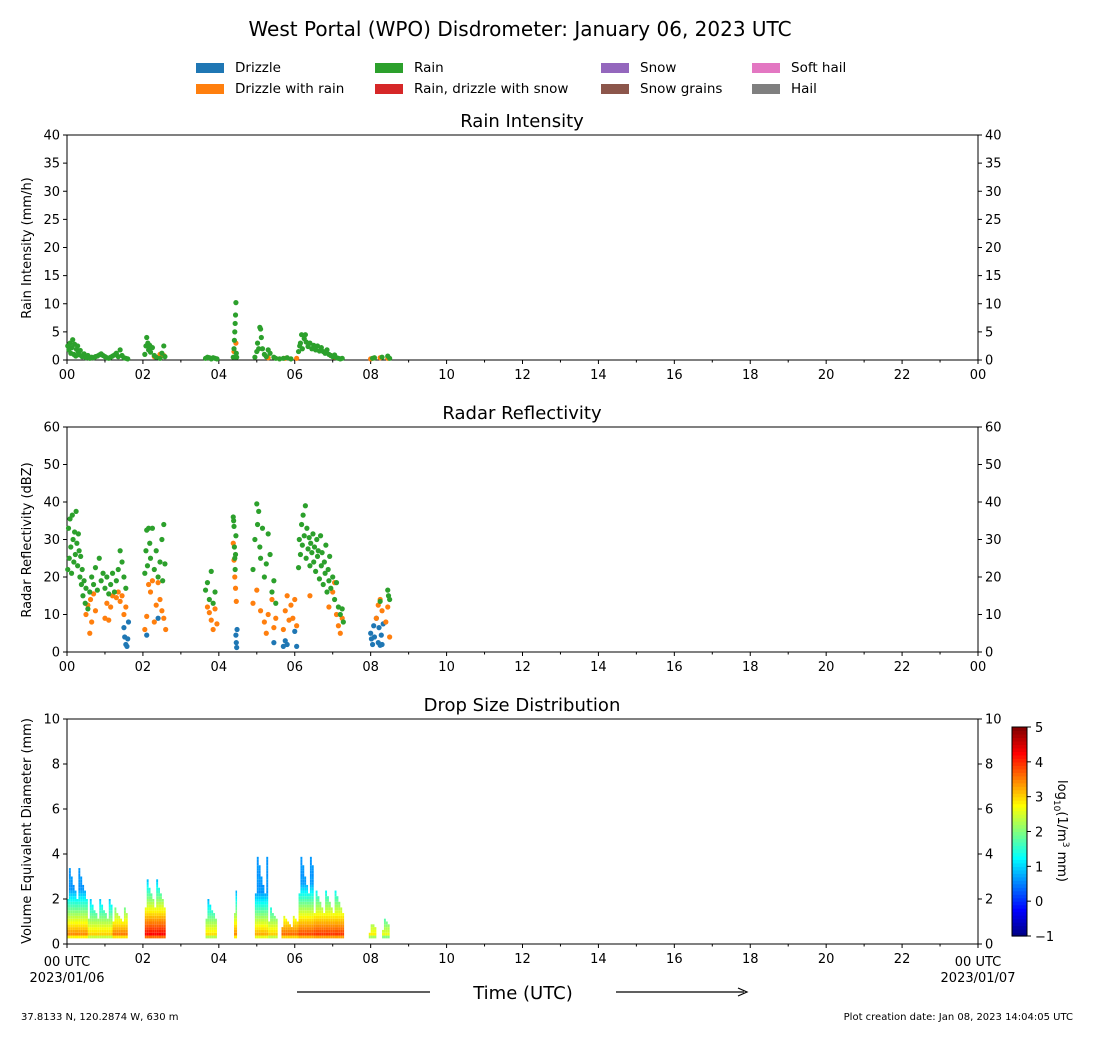 The height and width of the screenshot is (1042, 1093). What do you see at coordinates (993, 192) in the screenshot?
I see `y-tick-label-right: 30` at bounding box center [993, 192].